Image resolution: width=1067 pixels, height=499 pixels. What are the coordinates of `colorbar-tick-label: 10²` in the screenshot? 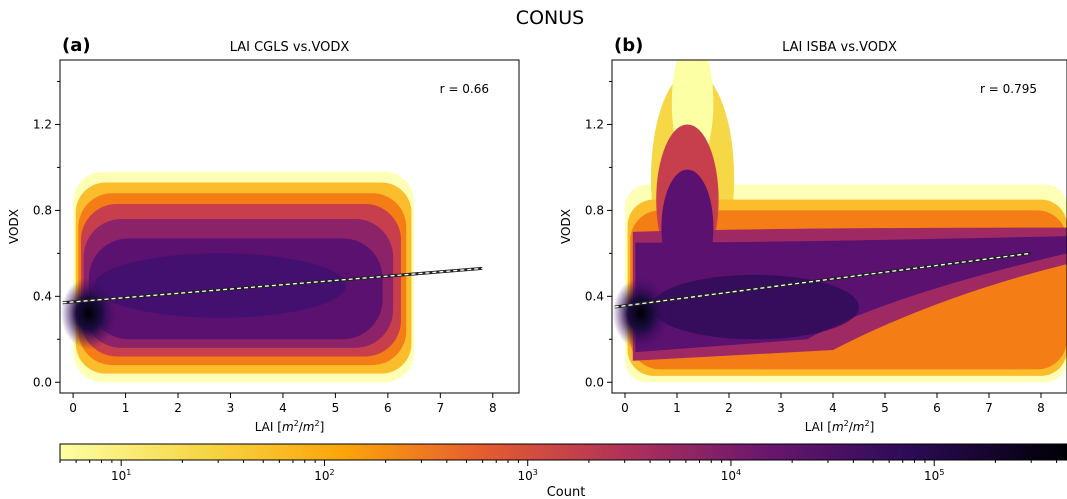 It's located at (324, 475).